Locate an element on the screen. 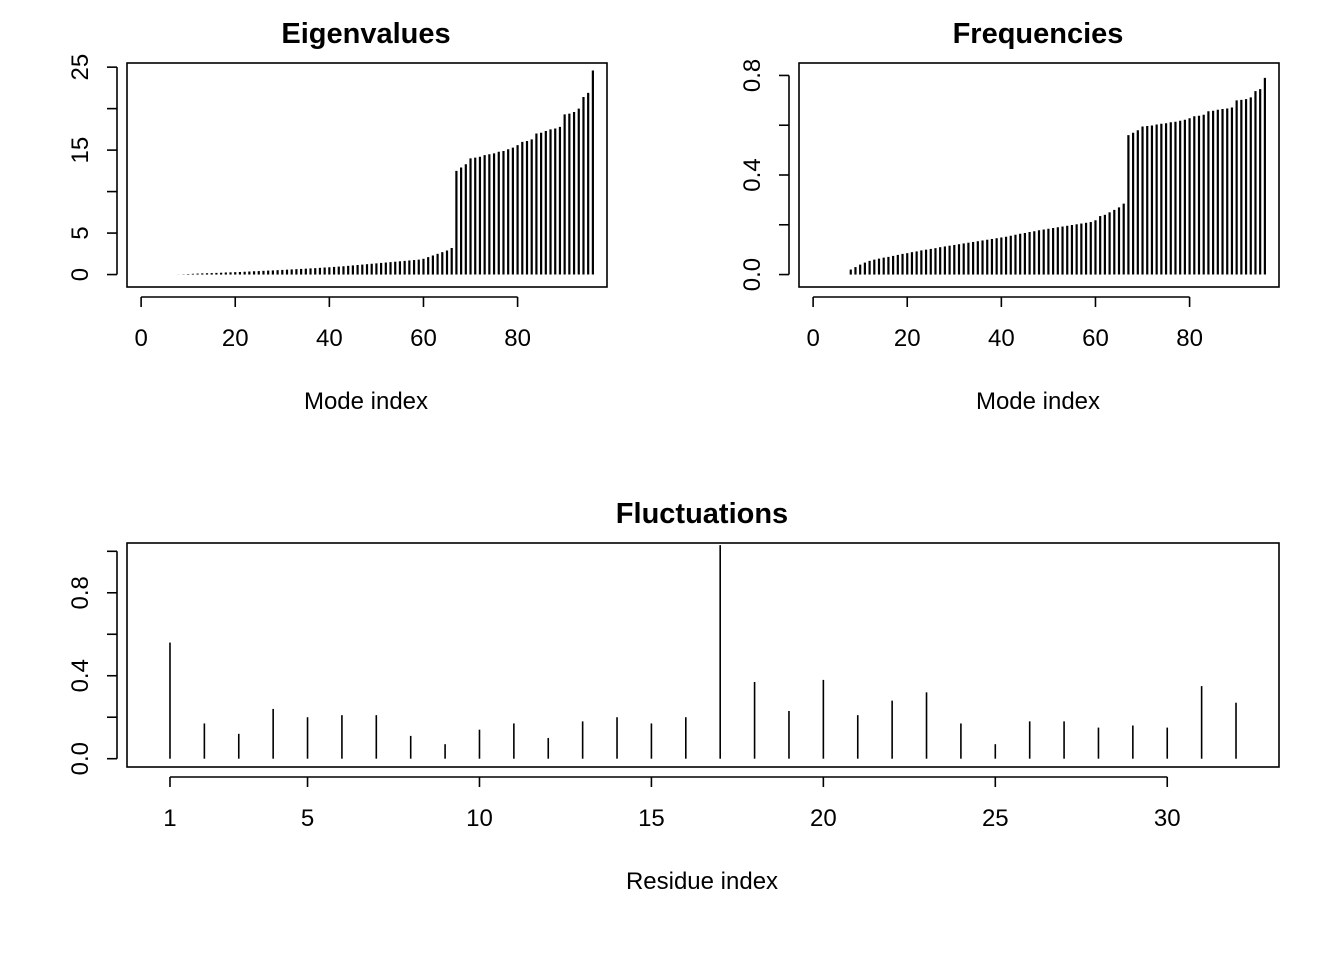  frequencies-x-tick-label: 80 is located at coordinates (1189, 338).